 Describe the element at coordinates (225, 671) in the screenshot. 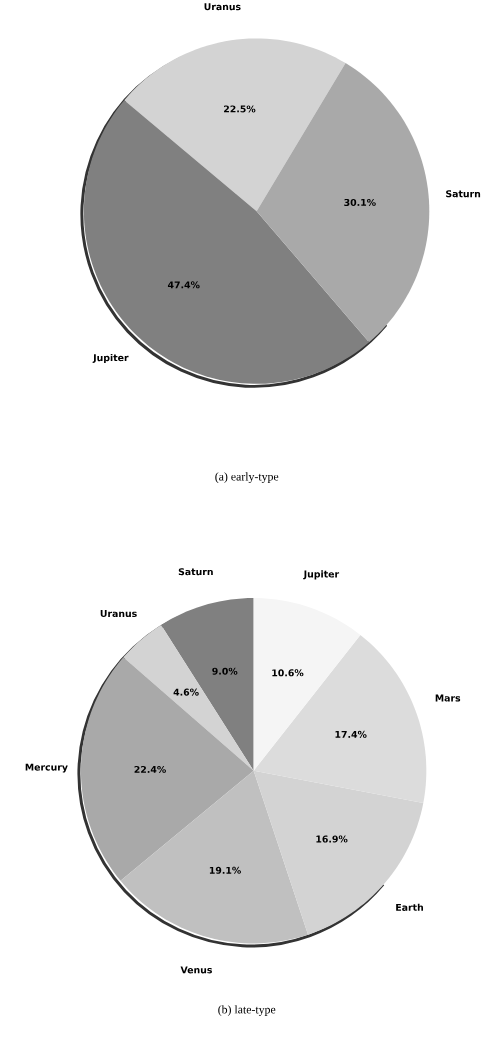

I see `data-label: 9.0%` at that location.